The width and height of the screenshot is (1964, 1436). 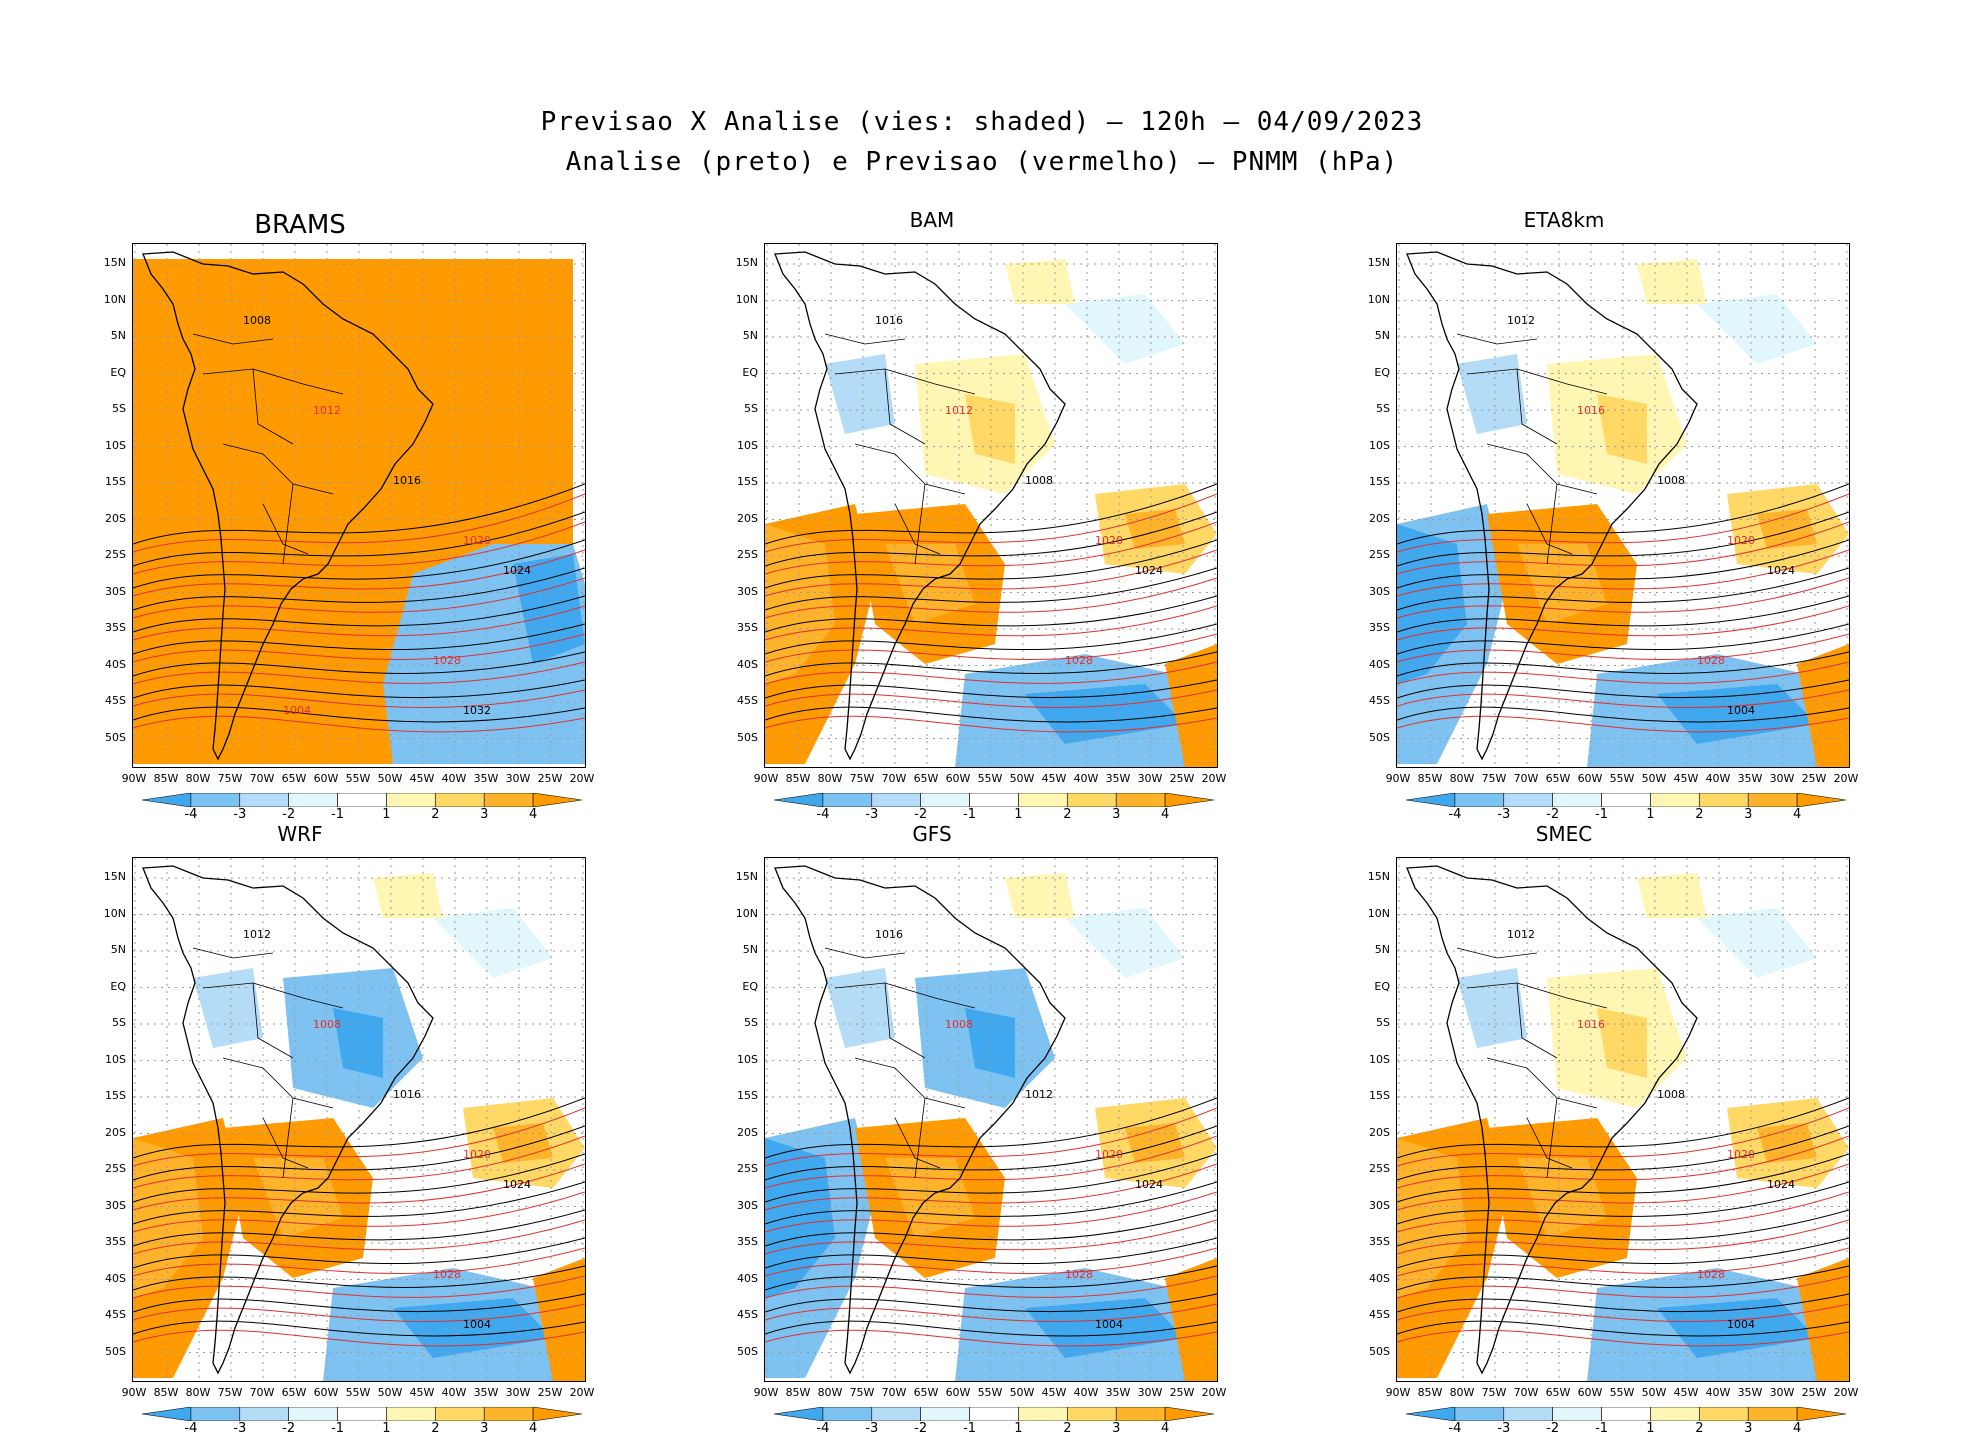 I want to click on contour-label: 1008, so click(x=327, y=1024).